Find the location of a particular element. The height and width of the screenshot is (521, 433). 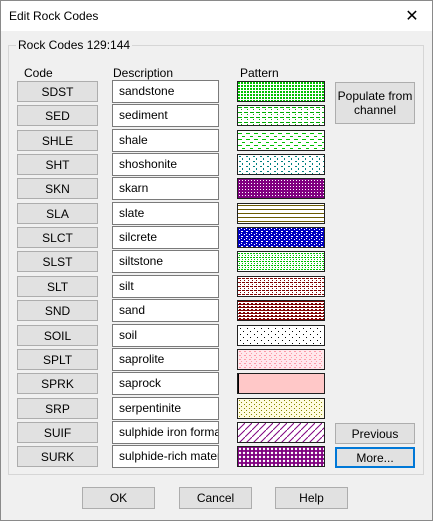

close-icon: ✕ is located at coordinates (412, 16).